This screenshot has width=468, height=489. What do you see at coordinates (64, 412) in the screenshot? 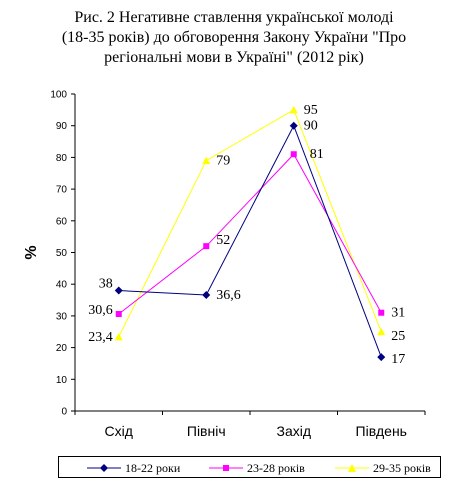
I see `y-tick-label: 0` at bounding box center [64, 412].